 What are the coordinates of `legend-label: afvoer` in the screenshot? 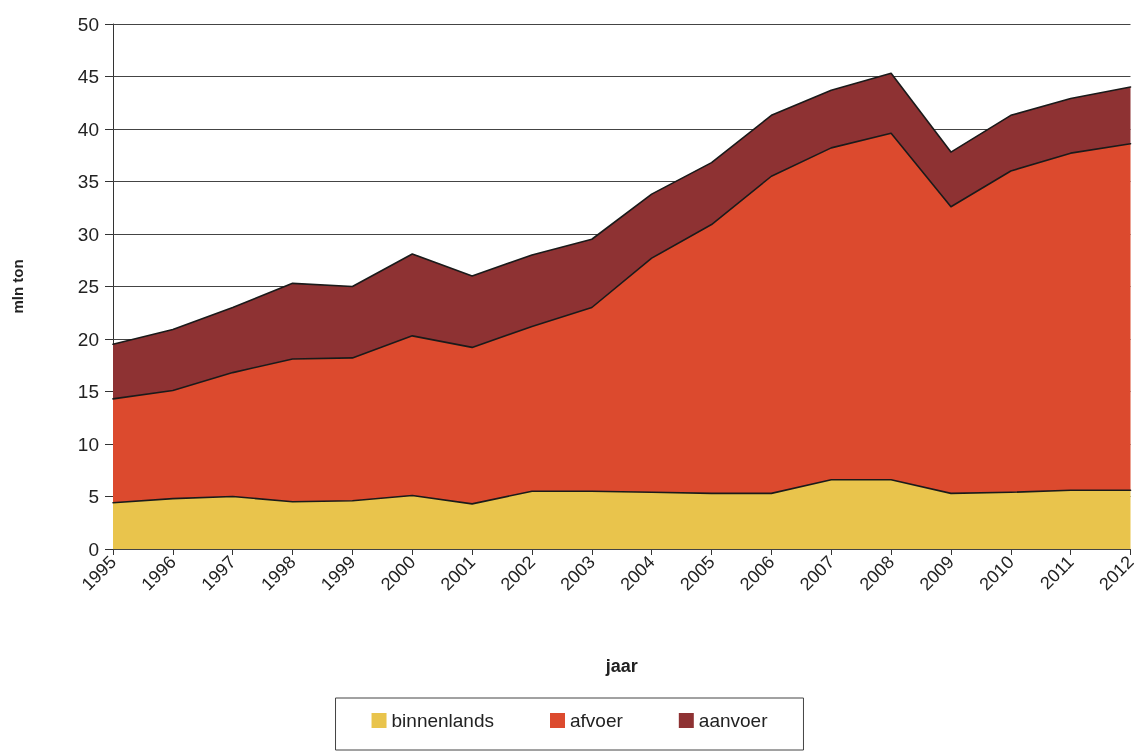 It's located at (597, 720).